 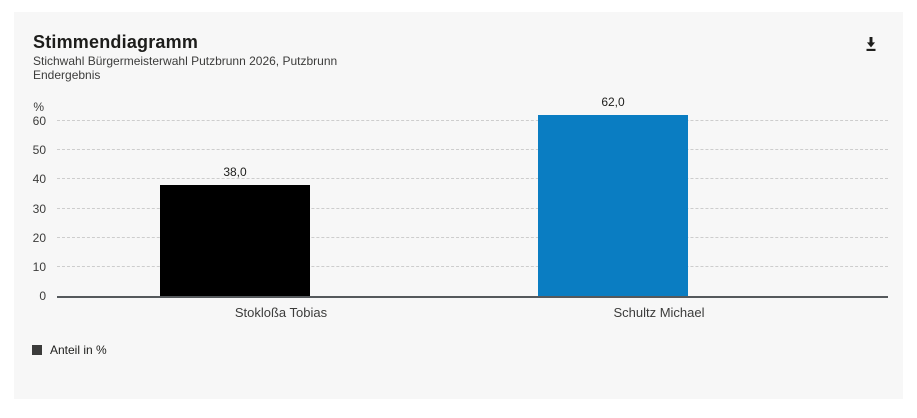 I want to click on y-tick-label: 20, so click(x=39, y=237).